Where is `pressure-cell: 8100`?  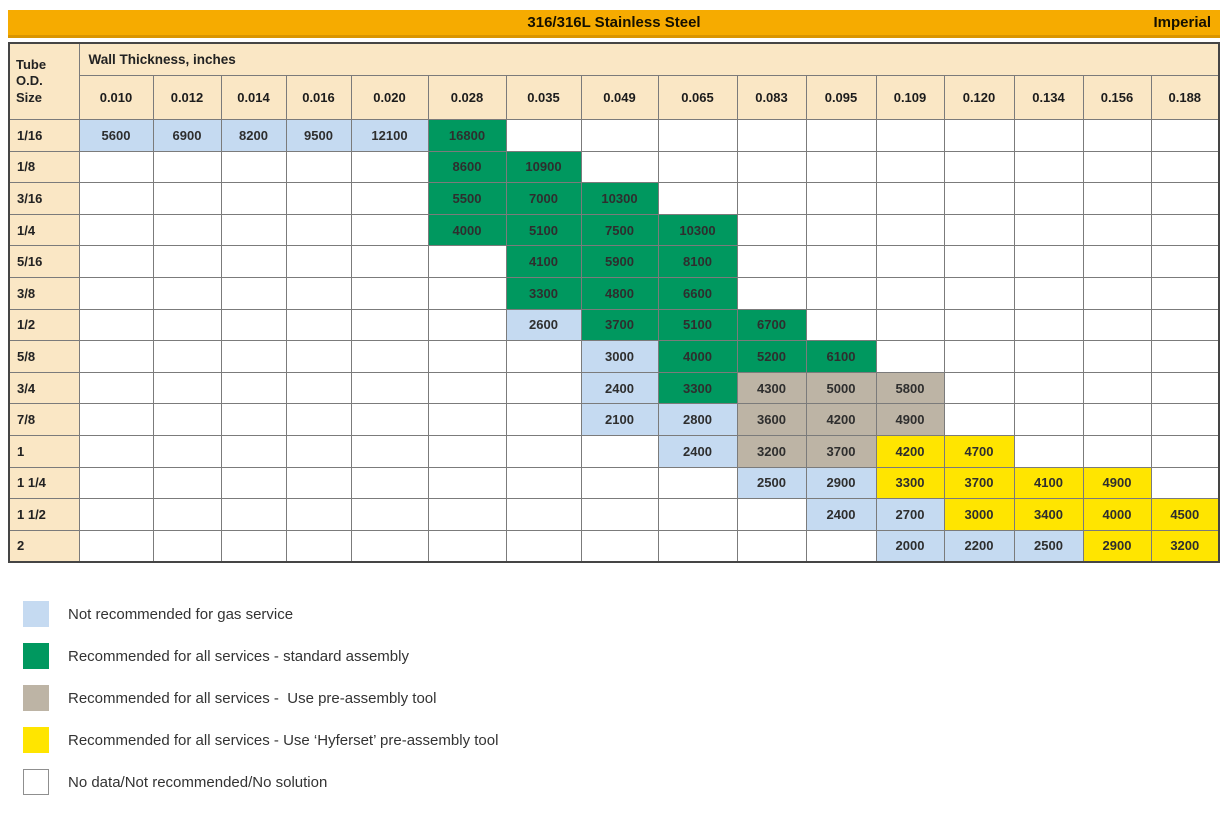
pressure-cell: 8100 is located at coordinates (697, 261).